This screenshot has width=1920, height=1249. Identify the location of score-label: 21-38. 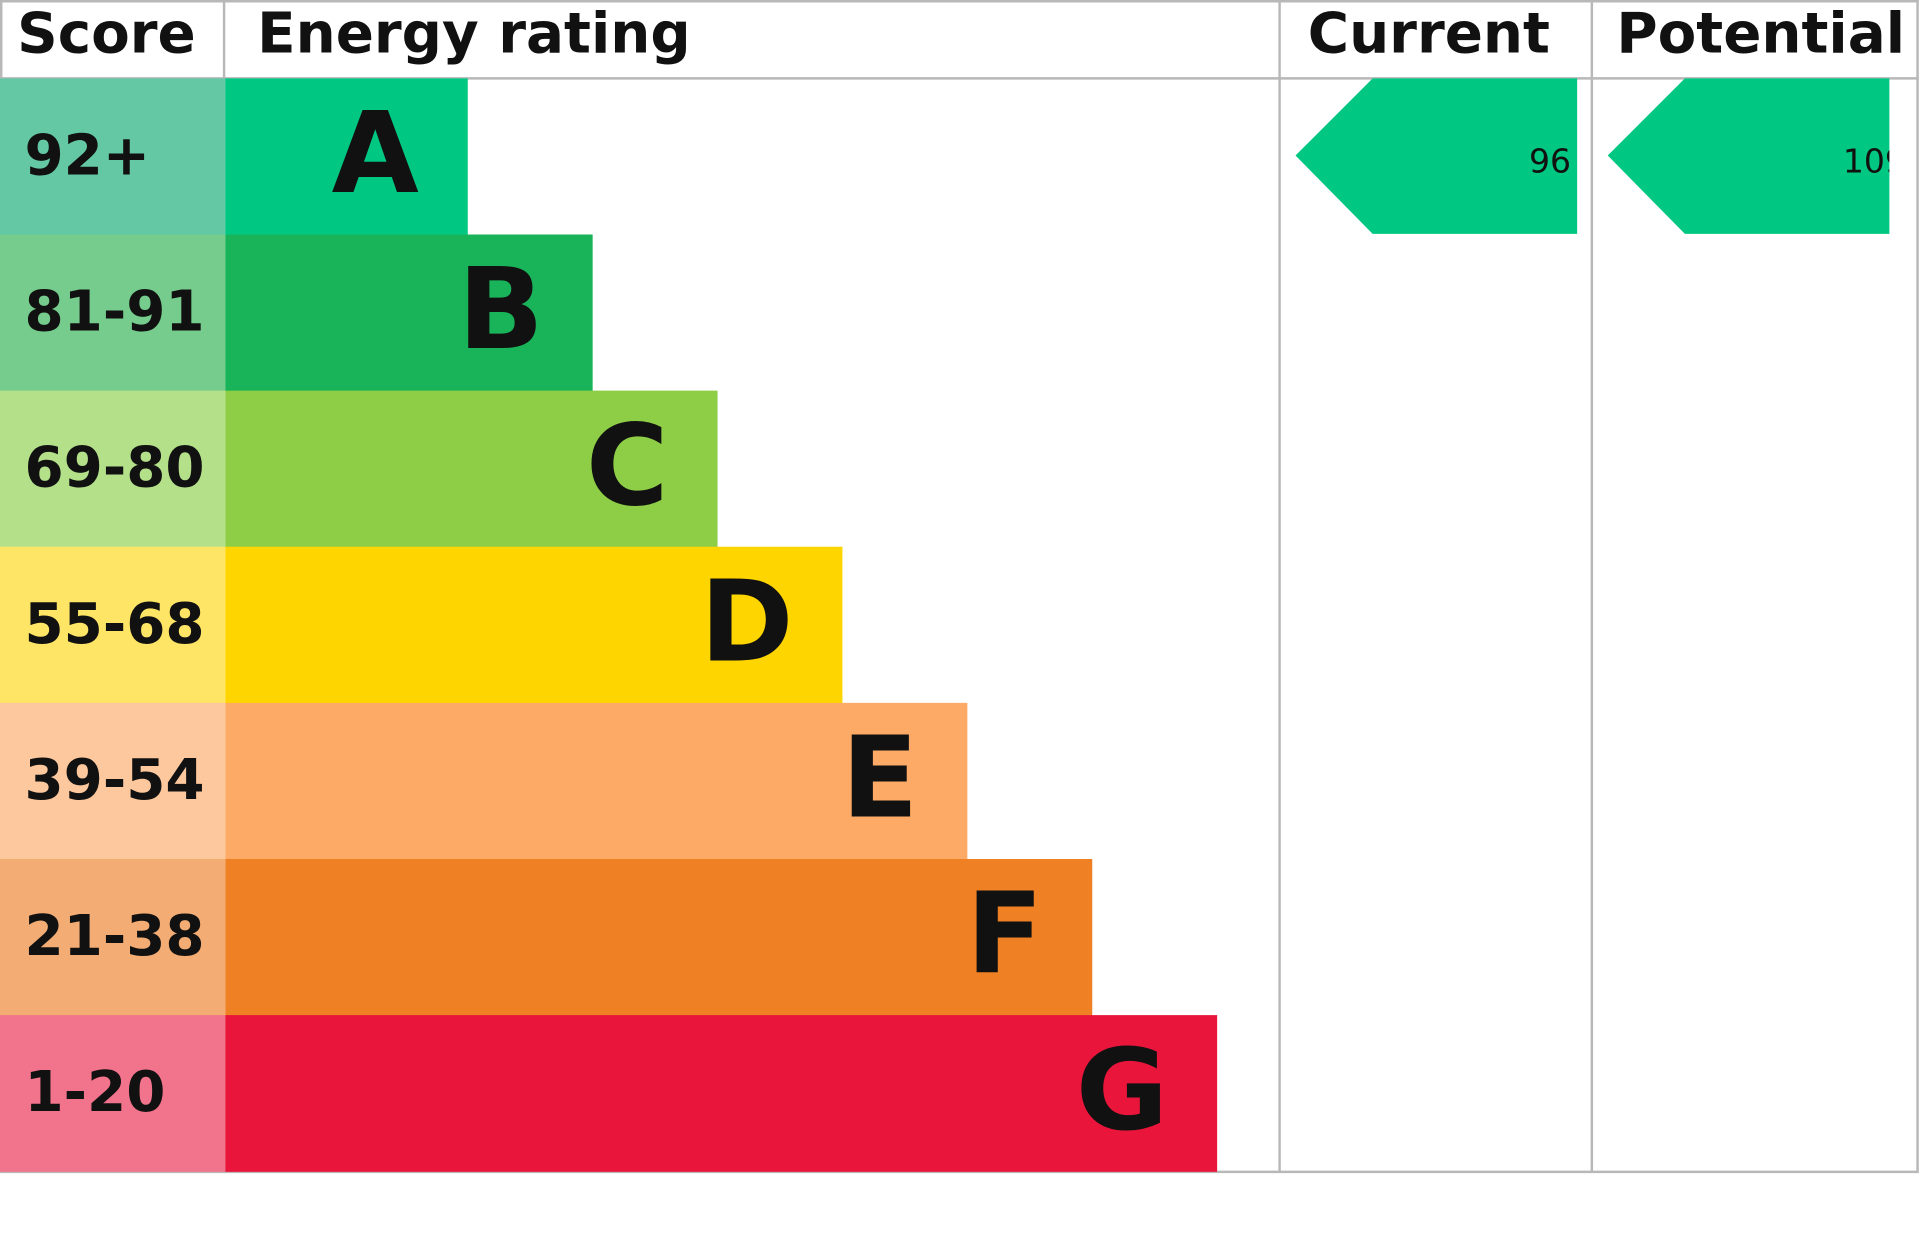
(114, 936).